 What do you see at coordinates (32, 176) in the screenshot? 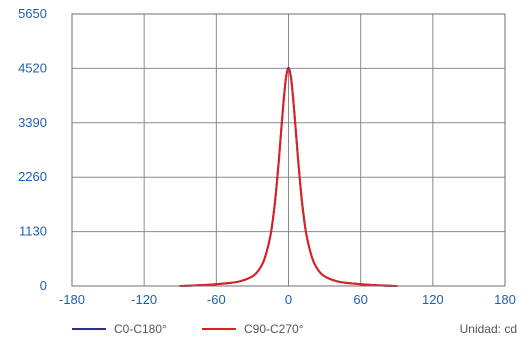
I see `y-tick-label: 2260` at bounding box center [32, 176].